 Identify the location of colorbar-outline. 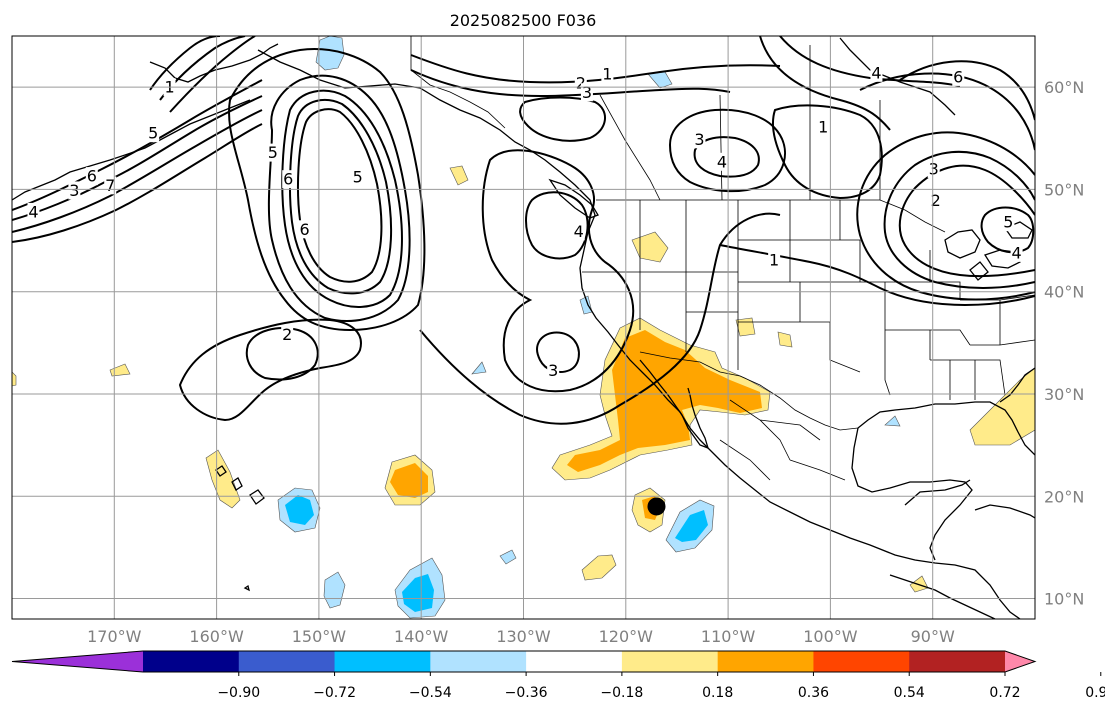
(524, 661).